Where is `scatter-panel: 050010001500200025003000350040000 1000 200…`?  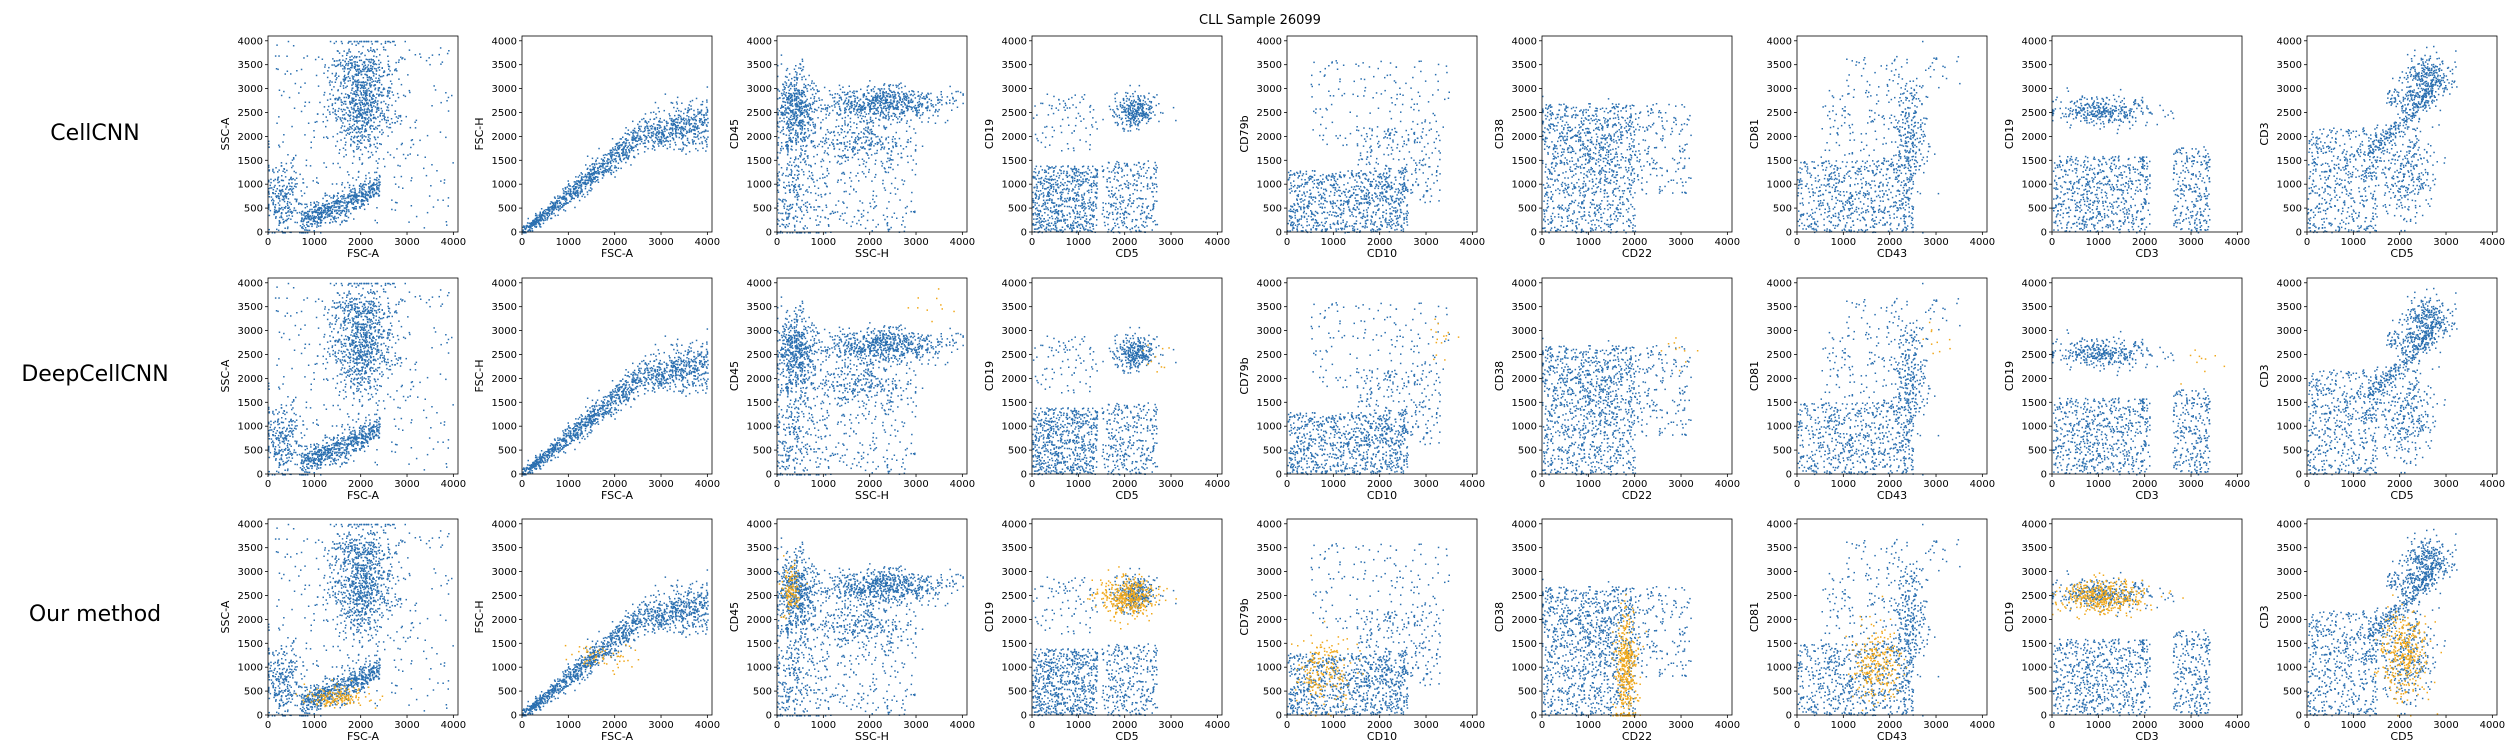
scatter-panel: 050010001500200025003000350040000 1000 200… is located at coordinates (342, 148).